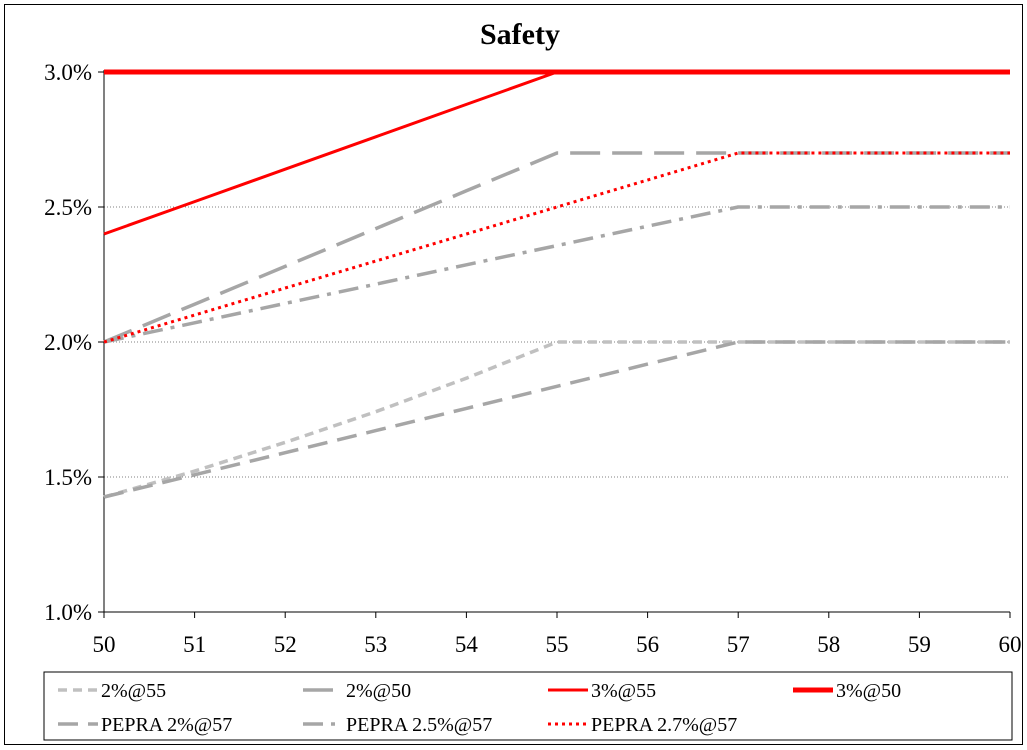  Describe the element at coordinates (194, 644) in the screenshot. I see `x-tick-label: 51` at that location.